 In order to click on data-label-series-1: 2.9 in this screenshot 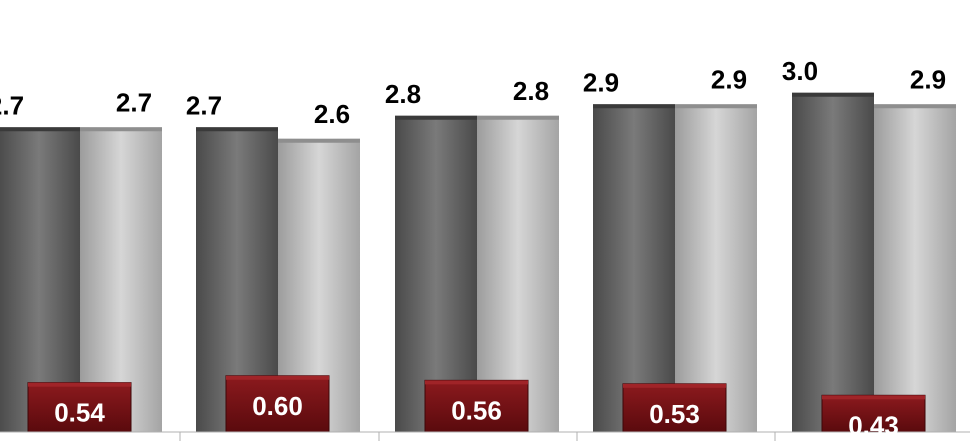, I will do `click(601, 82)`.